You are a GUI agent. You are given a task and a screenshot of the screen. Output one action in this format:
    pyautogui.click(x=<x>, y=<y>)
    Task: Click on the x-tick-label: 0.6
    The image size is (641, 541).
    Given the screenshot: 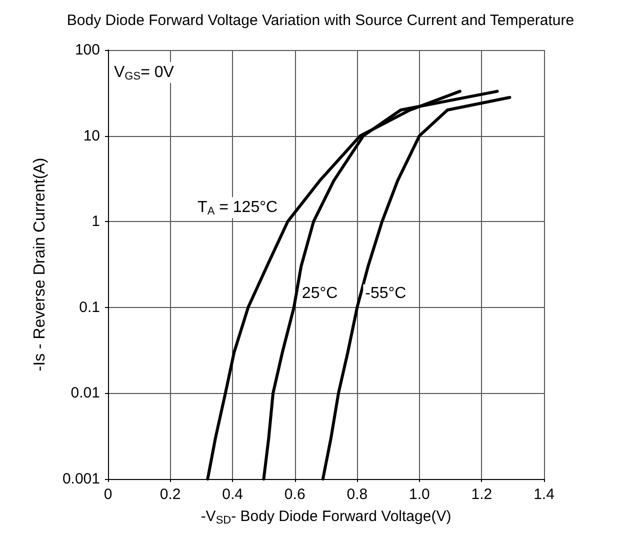 What is the action you would take?
    pyautogui.click(x=295, y=494)
    